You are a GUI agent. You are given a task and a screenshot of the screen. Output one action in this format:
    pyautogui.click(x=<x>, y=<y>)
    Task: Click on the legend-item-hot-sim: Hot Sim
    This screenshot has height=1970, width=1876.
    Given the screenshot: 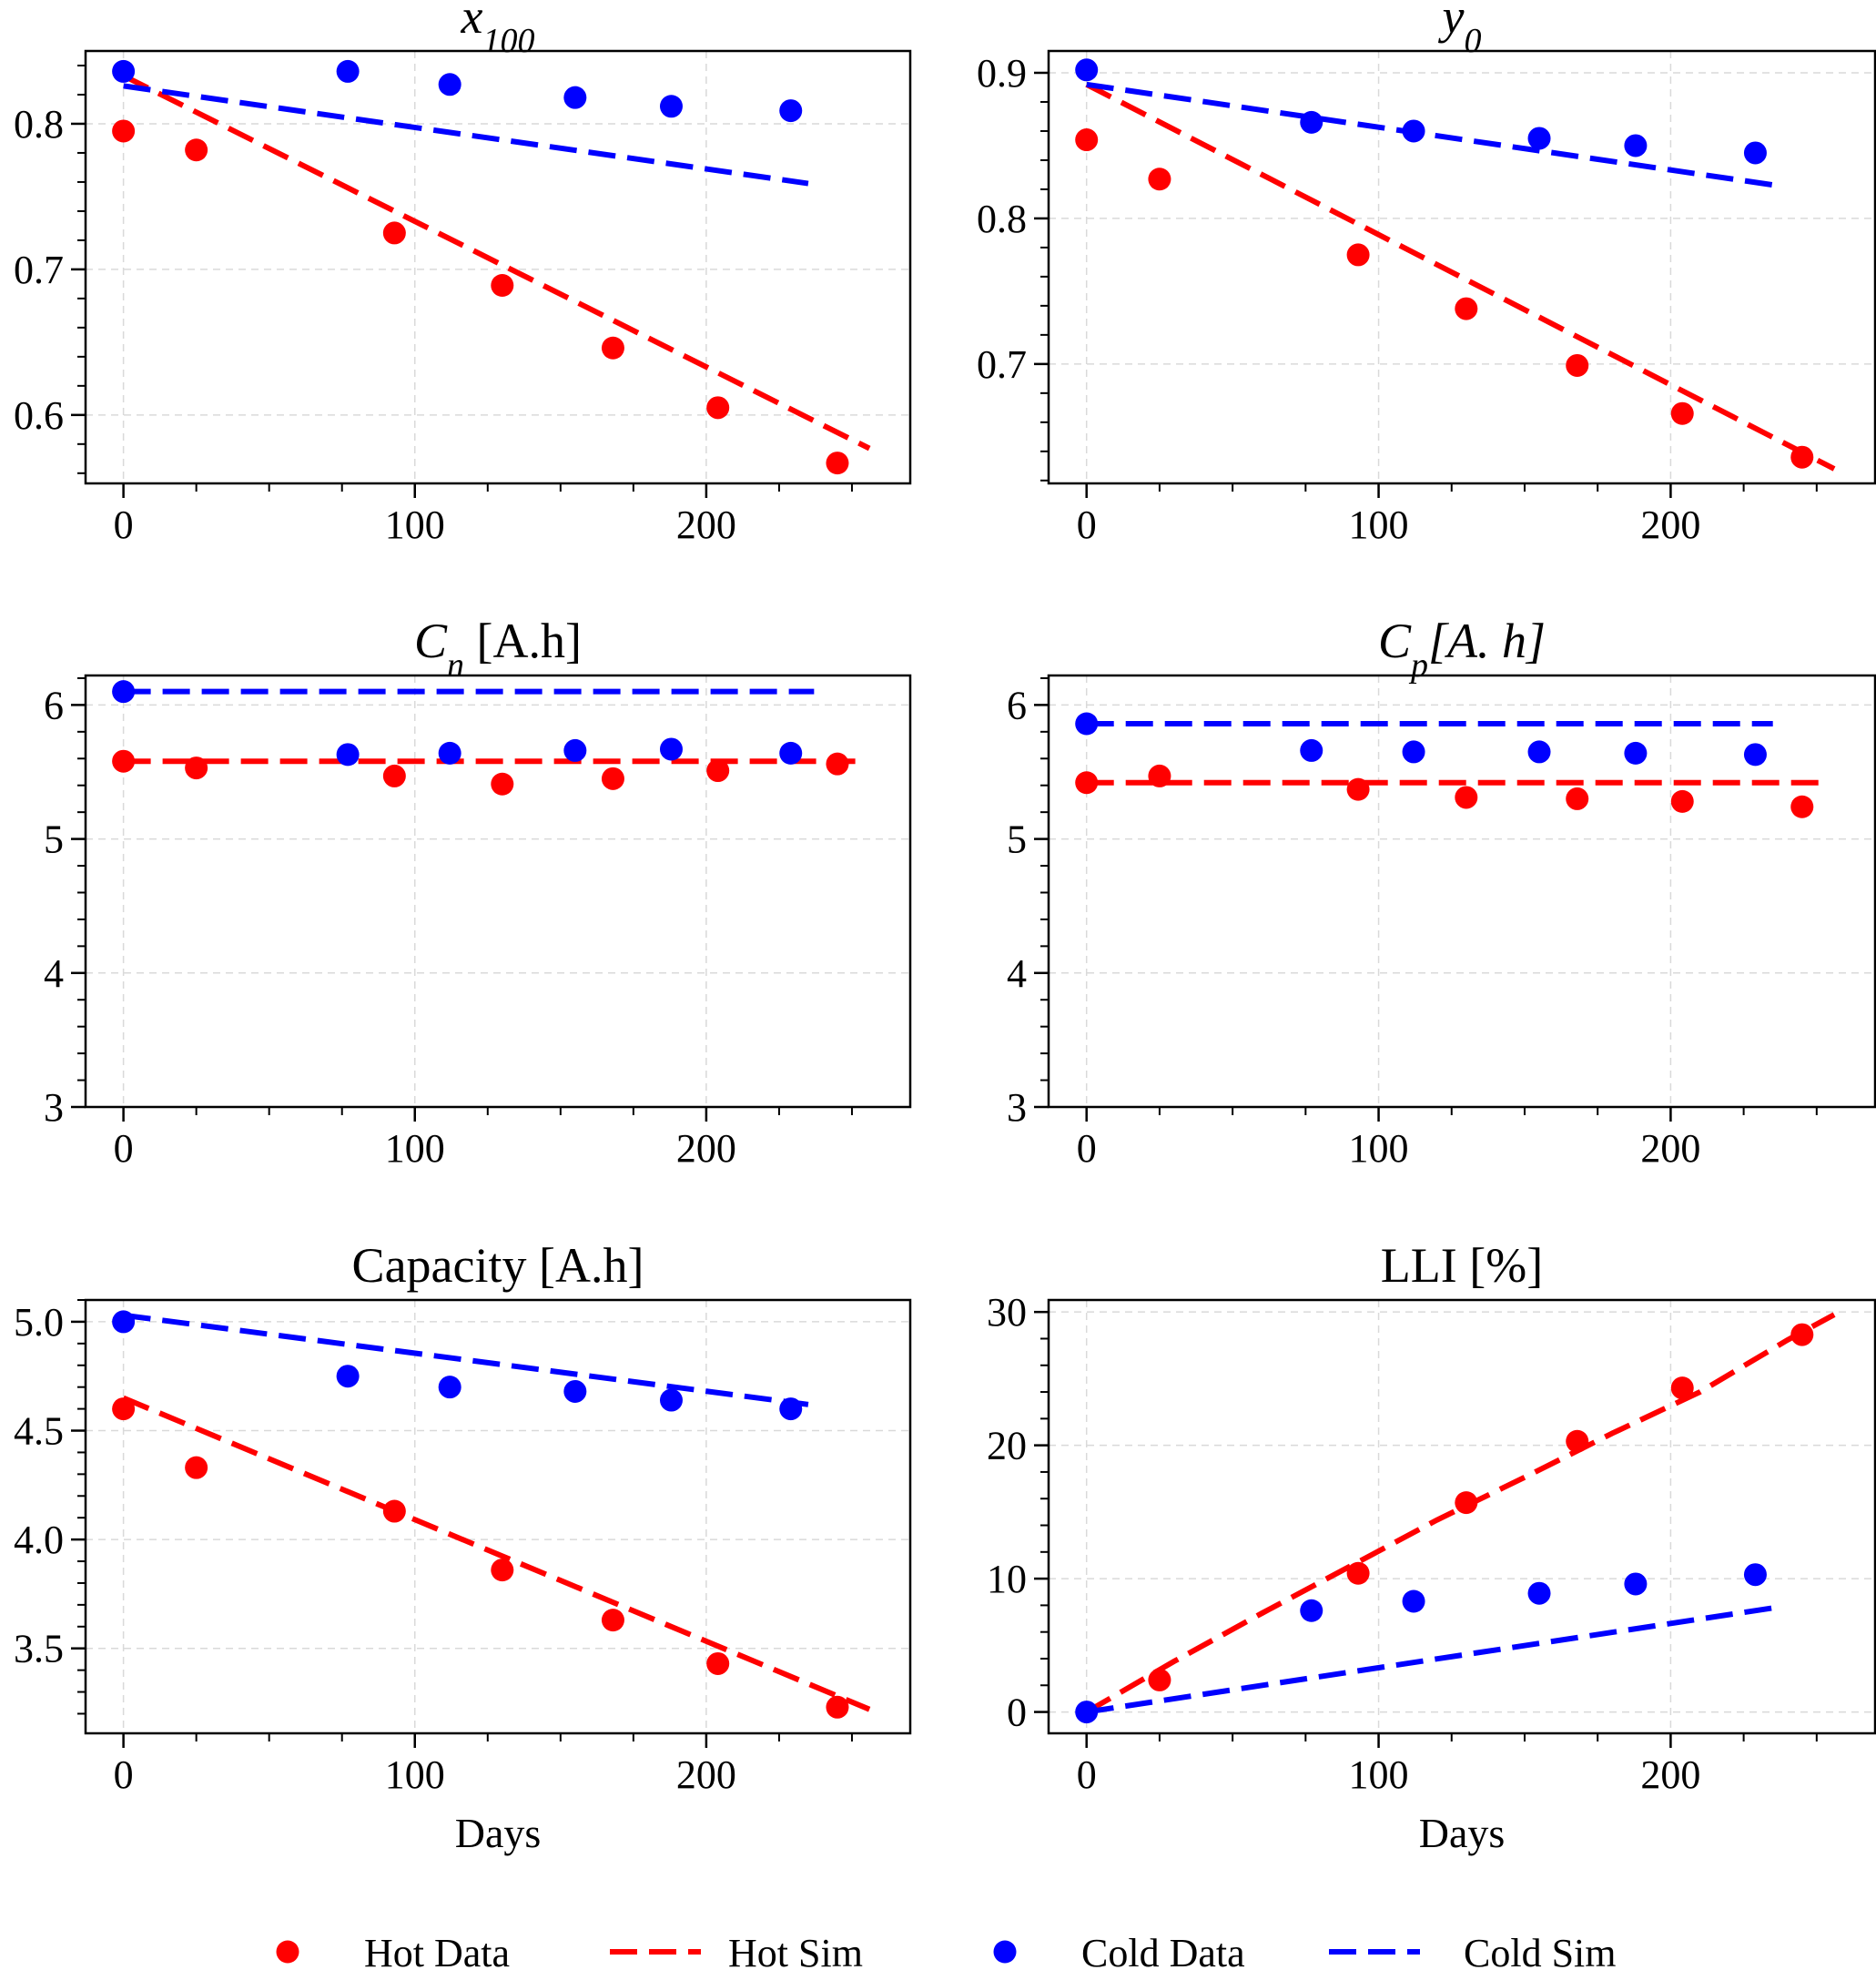 What is the action you would take?
    pyautogui.click(x=736, y=1951)
    